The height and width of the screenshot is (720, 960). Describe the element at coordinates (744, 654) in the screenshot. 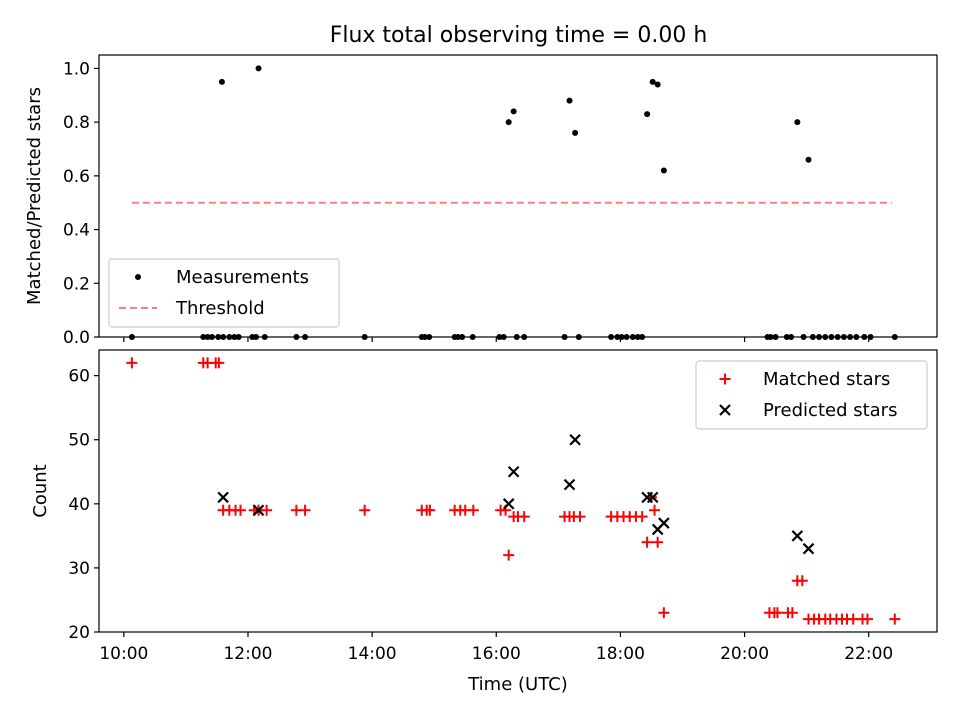

I see `x-tick-label: 20:00` at that location.